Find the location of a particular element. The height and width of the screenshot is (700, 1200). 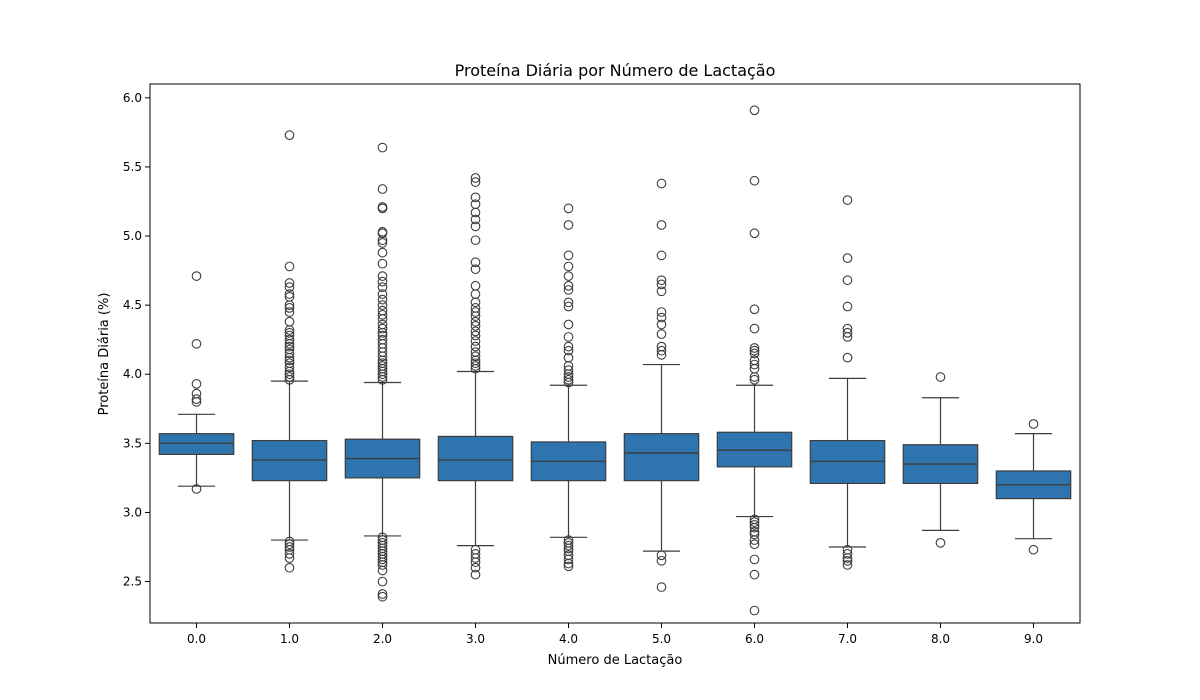

x-tick-label: 9.0 is located at coordinates (1033, 639).